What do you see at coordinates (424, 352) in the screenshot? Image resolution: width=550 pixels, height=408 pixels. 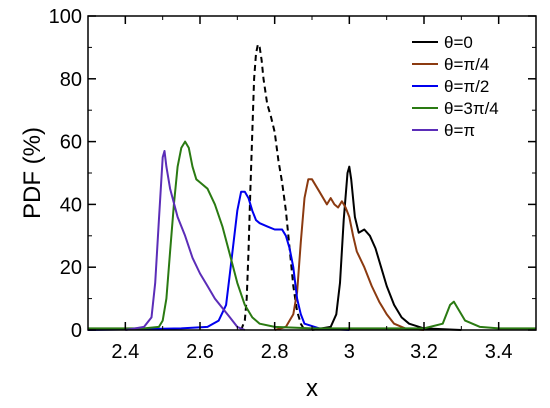 I see `x-tick-label: 3.2` at bounding box center [424, 352].